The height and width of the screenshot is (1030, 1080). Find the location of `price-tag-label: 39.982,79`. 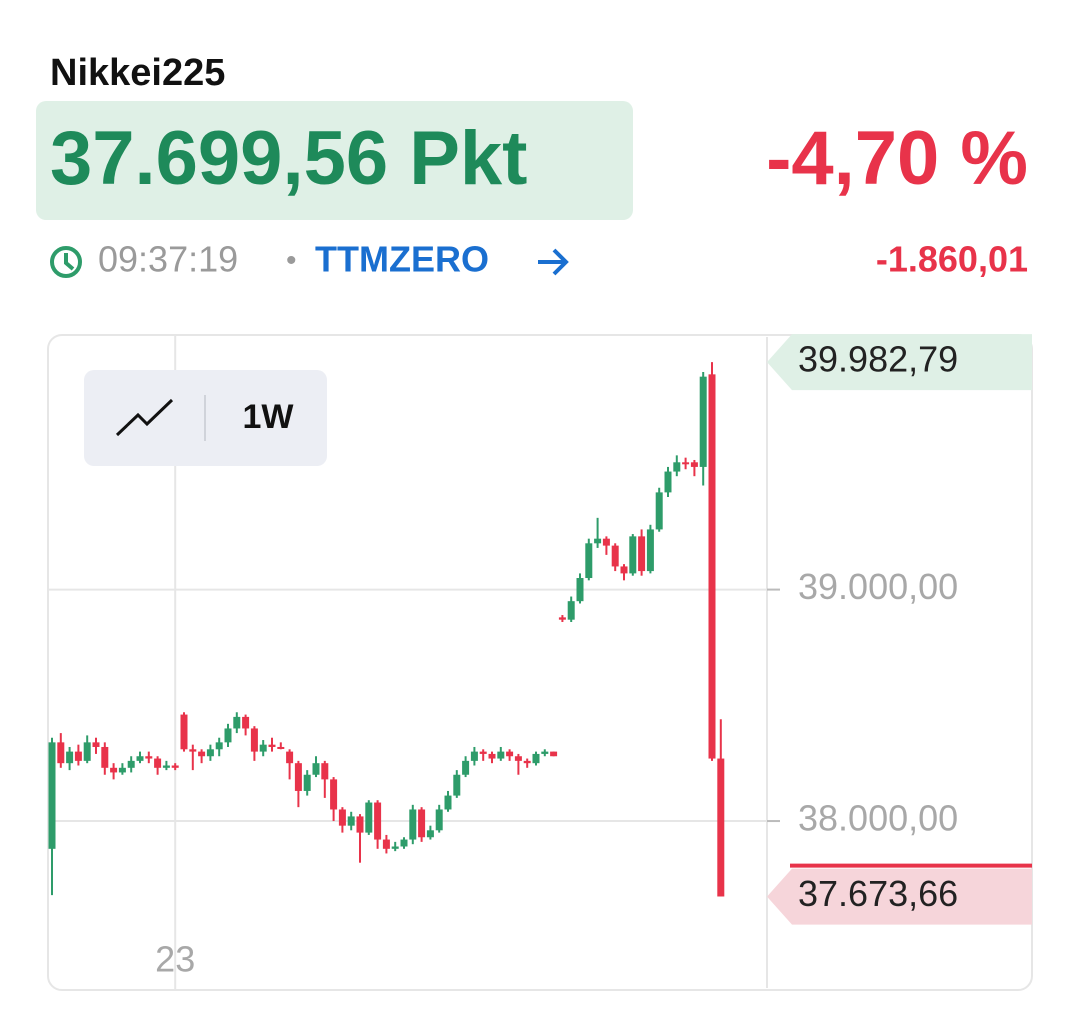

price-tag-label: 39.982,79 is located at coordinates (878, 359).